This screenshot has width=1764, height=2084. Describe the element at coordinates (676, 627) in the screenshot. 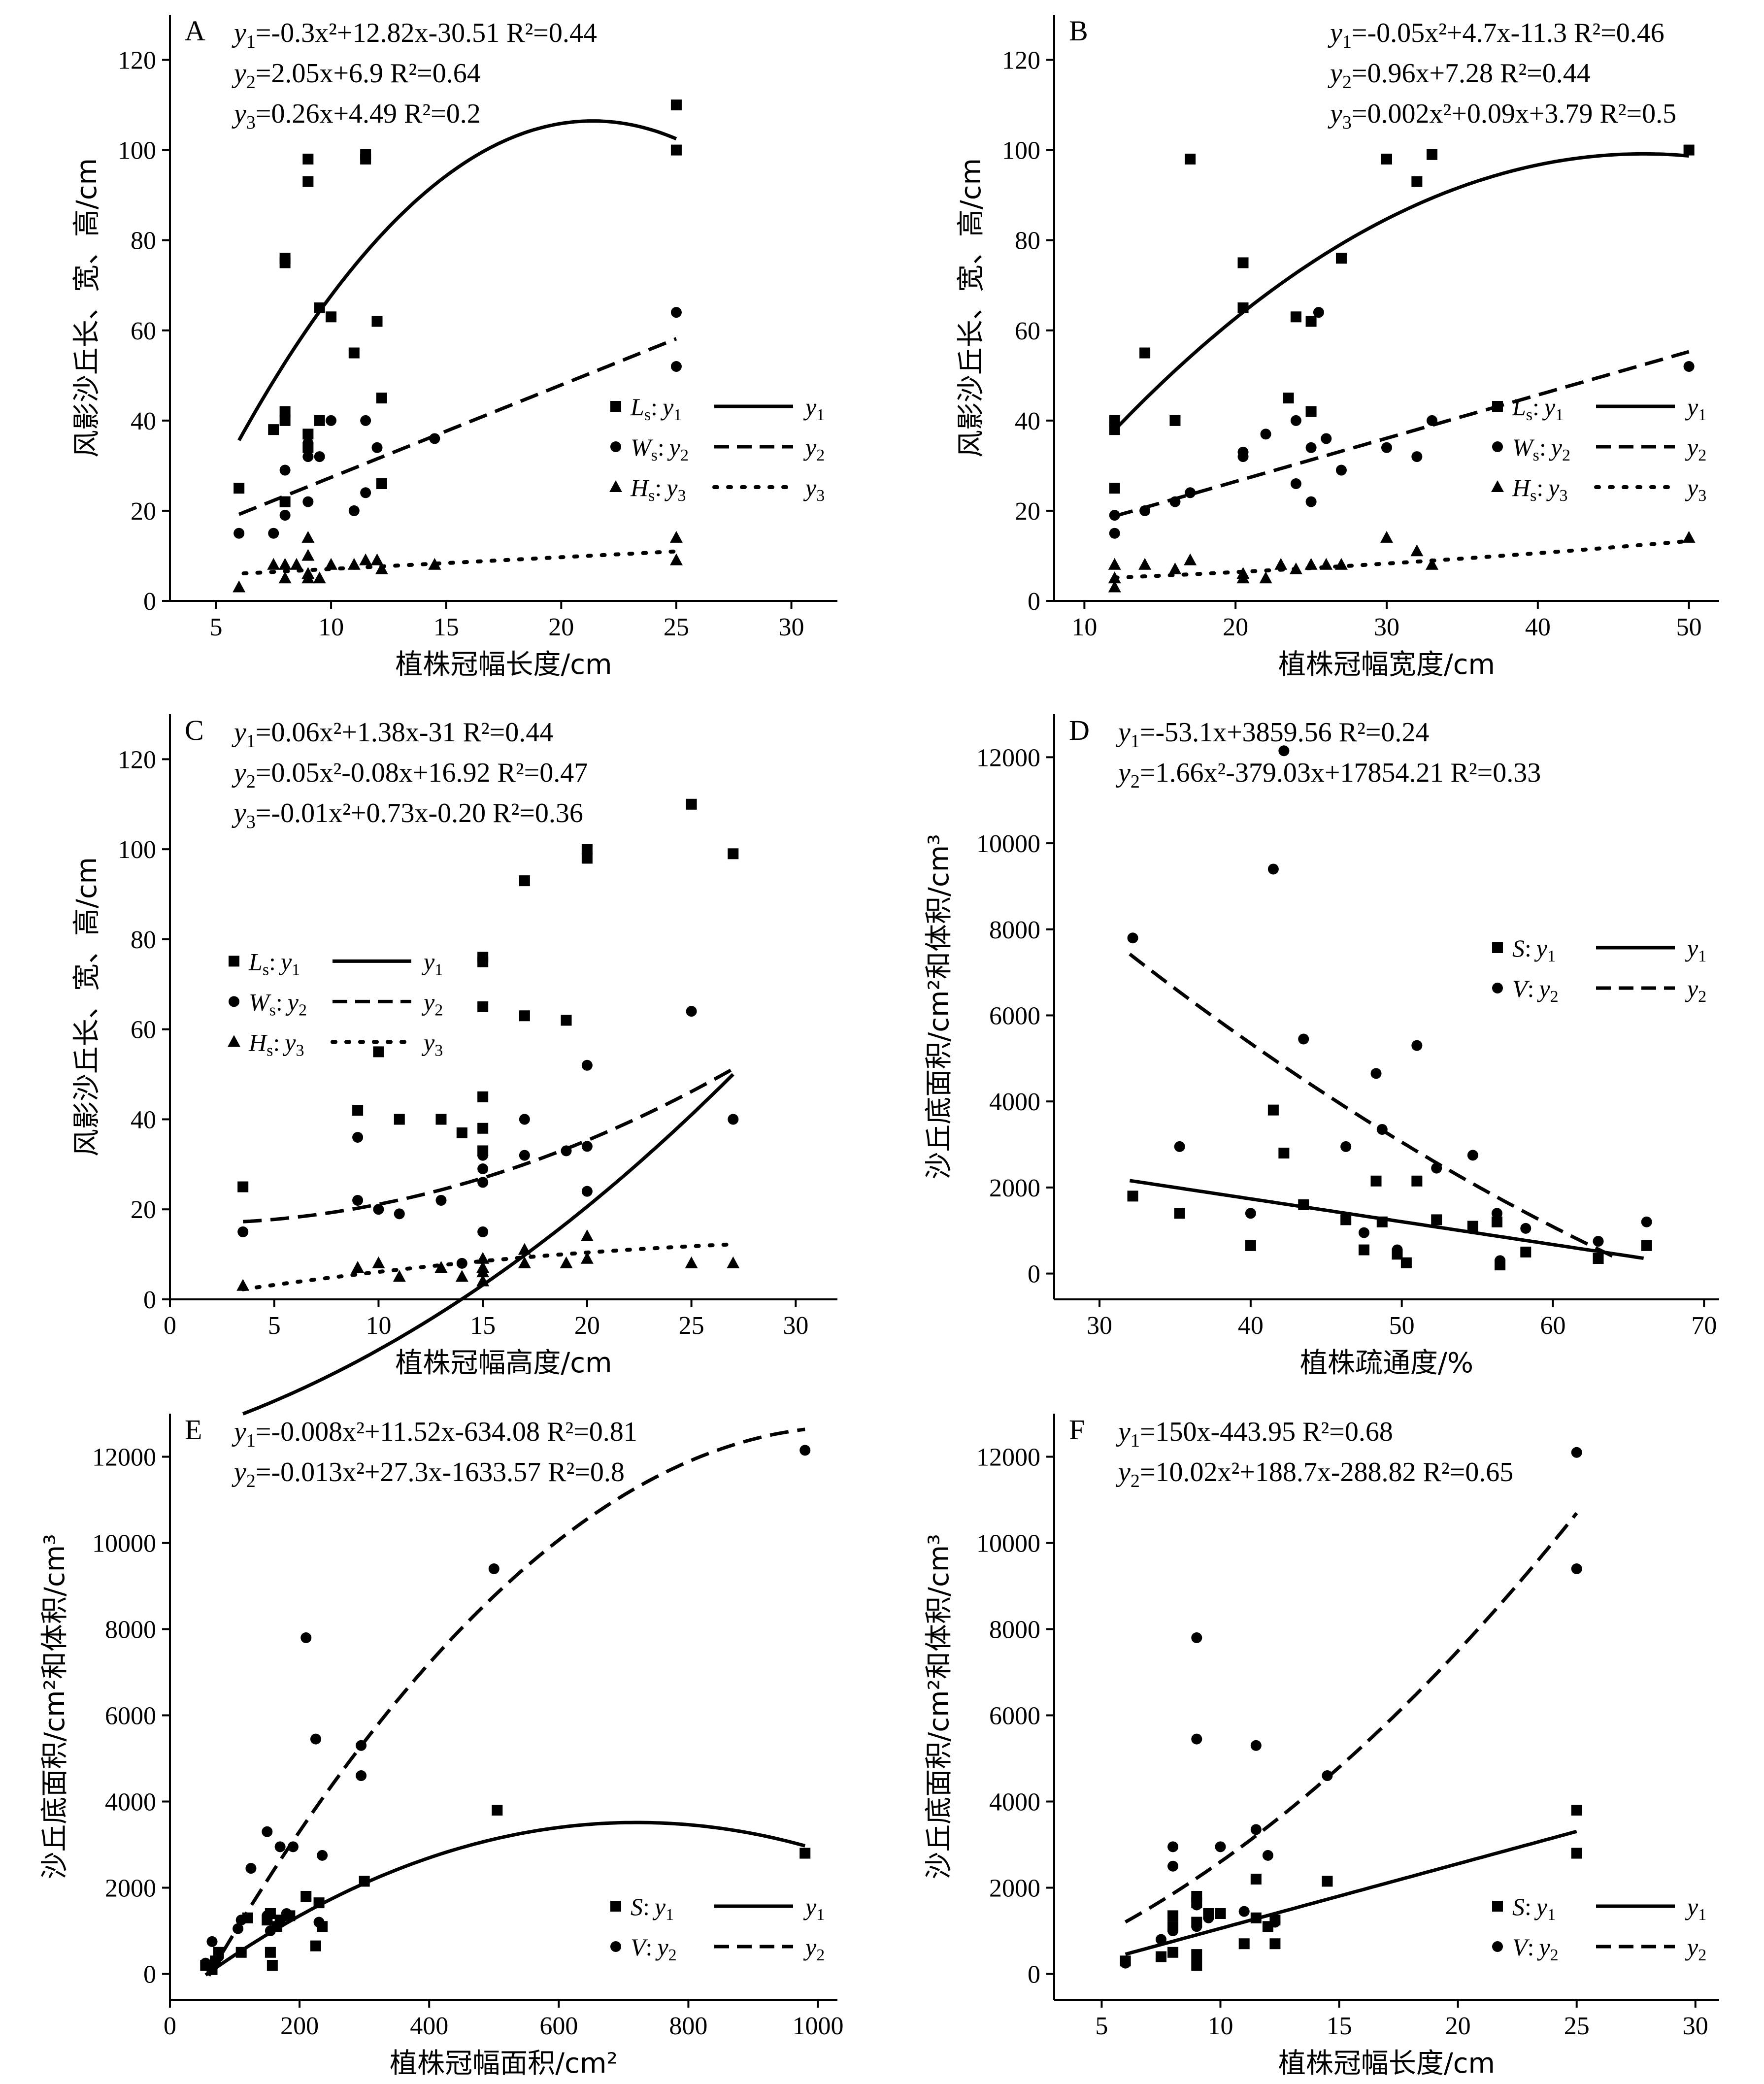

I see `x-tick-label: 25` at that location.